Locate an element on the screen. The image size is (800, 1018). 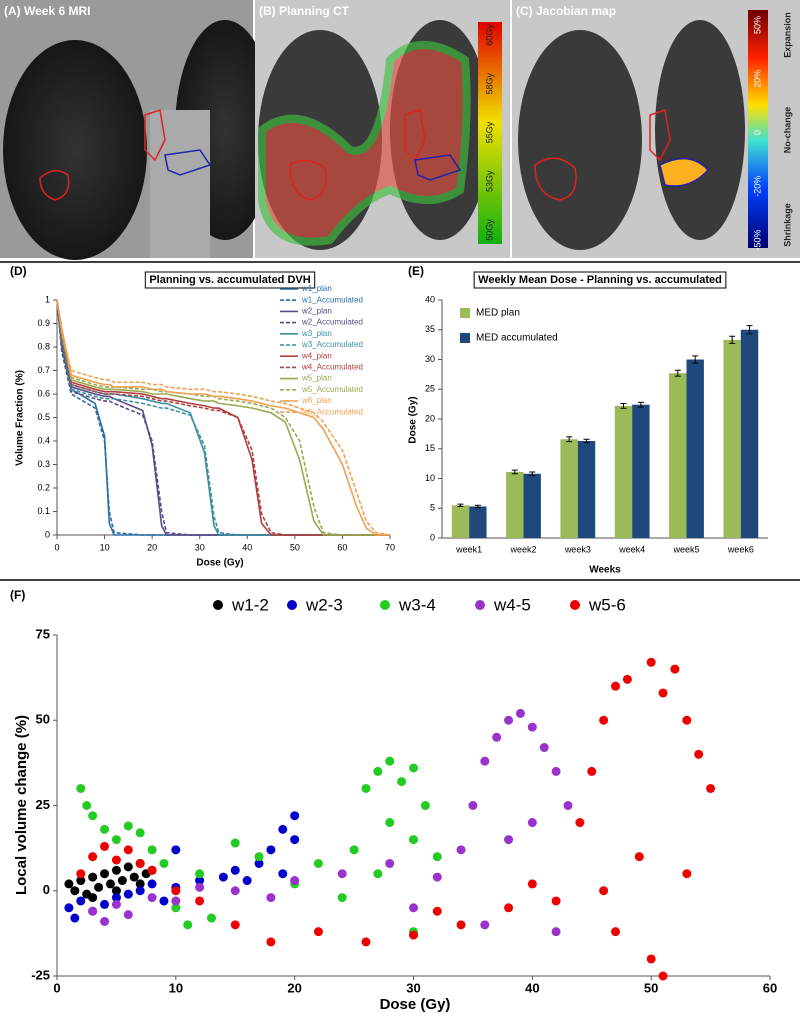
chart-title: Planning vs. accumulated DVH is located at coordinates (229, 280).